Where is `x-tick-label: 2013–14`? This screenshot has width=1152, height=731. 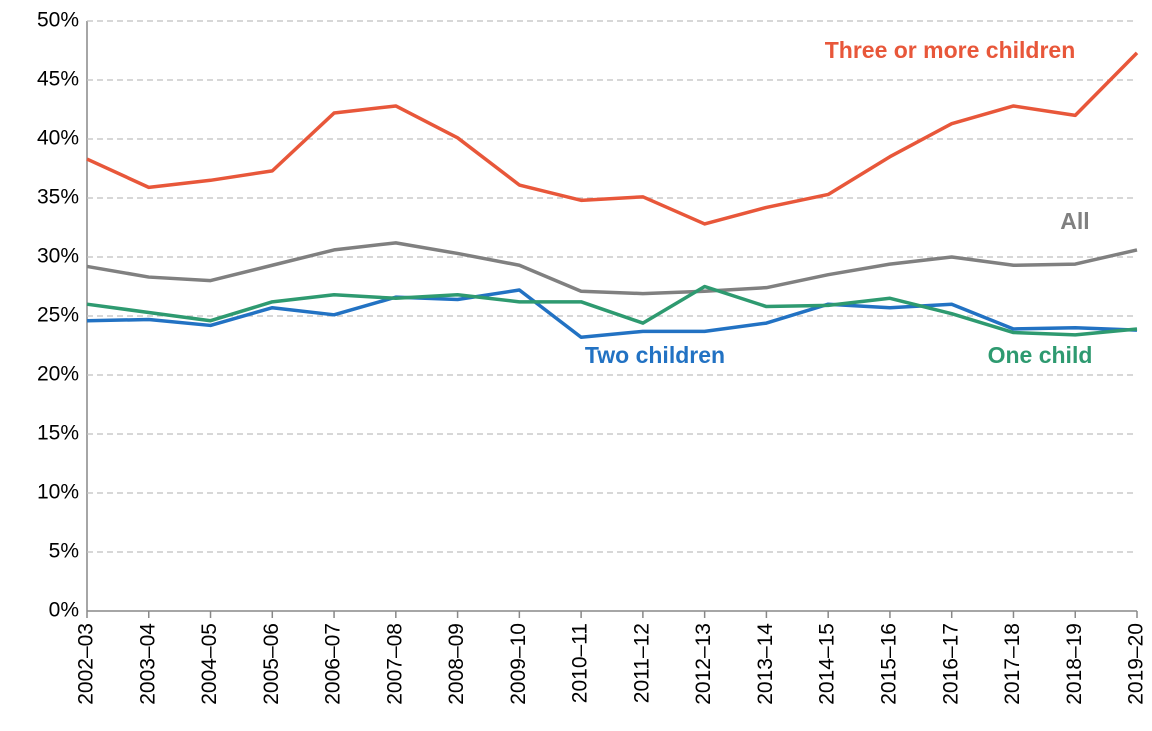
x-tick-label: 2013–14 is located at coordinates (765, 664).